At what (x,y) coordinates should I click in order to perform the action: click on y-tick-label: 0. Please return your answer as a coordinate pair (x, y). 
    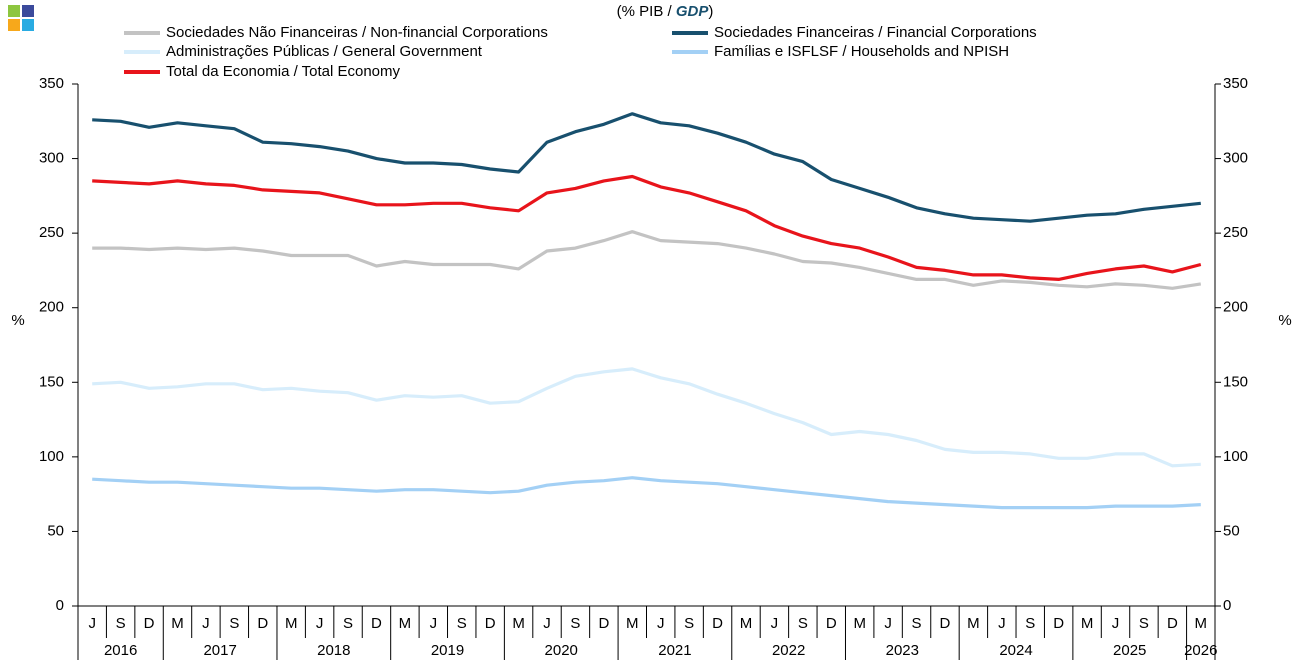
    Looking at the image, I should click on (60, 605).